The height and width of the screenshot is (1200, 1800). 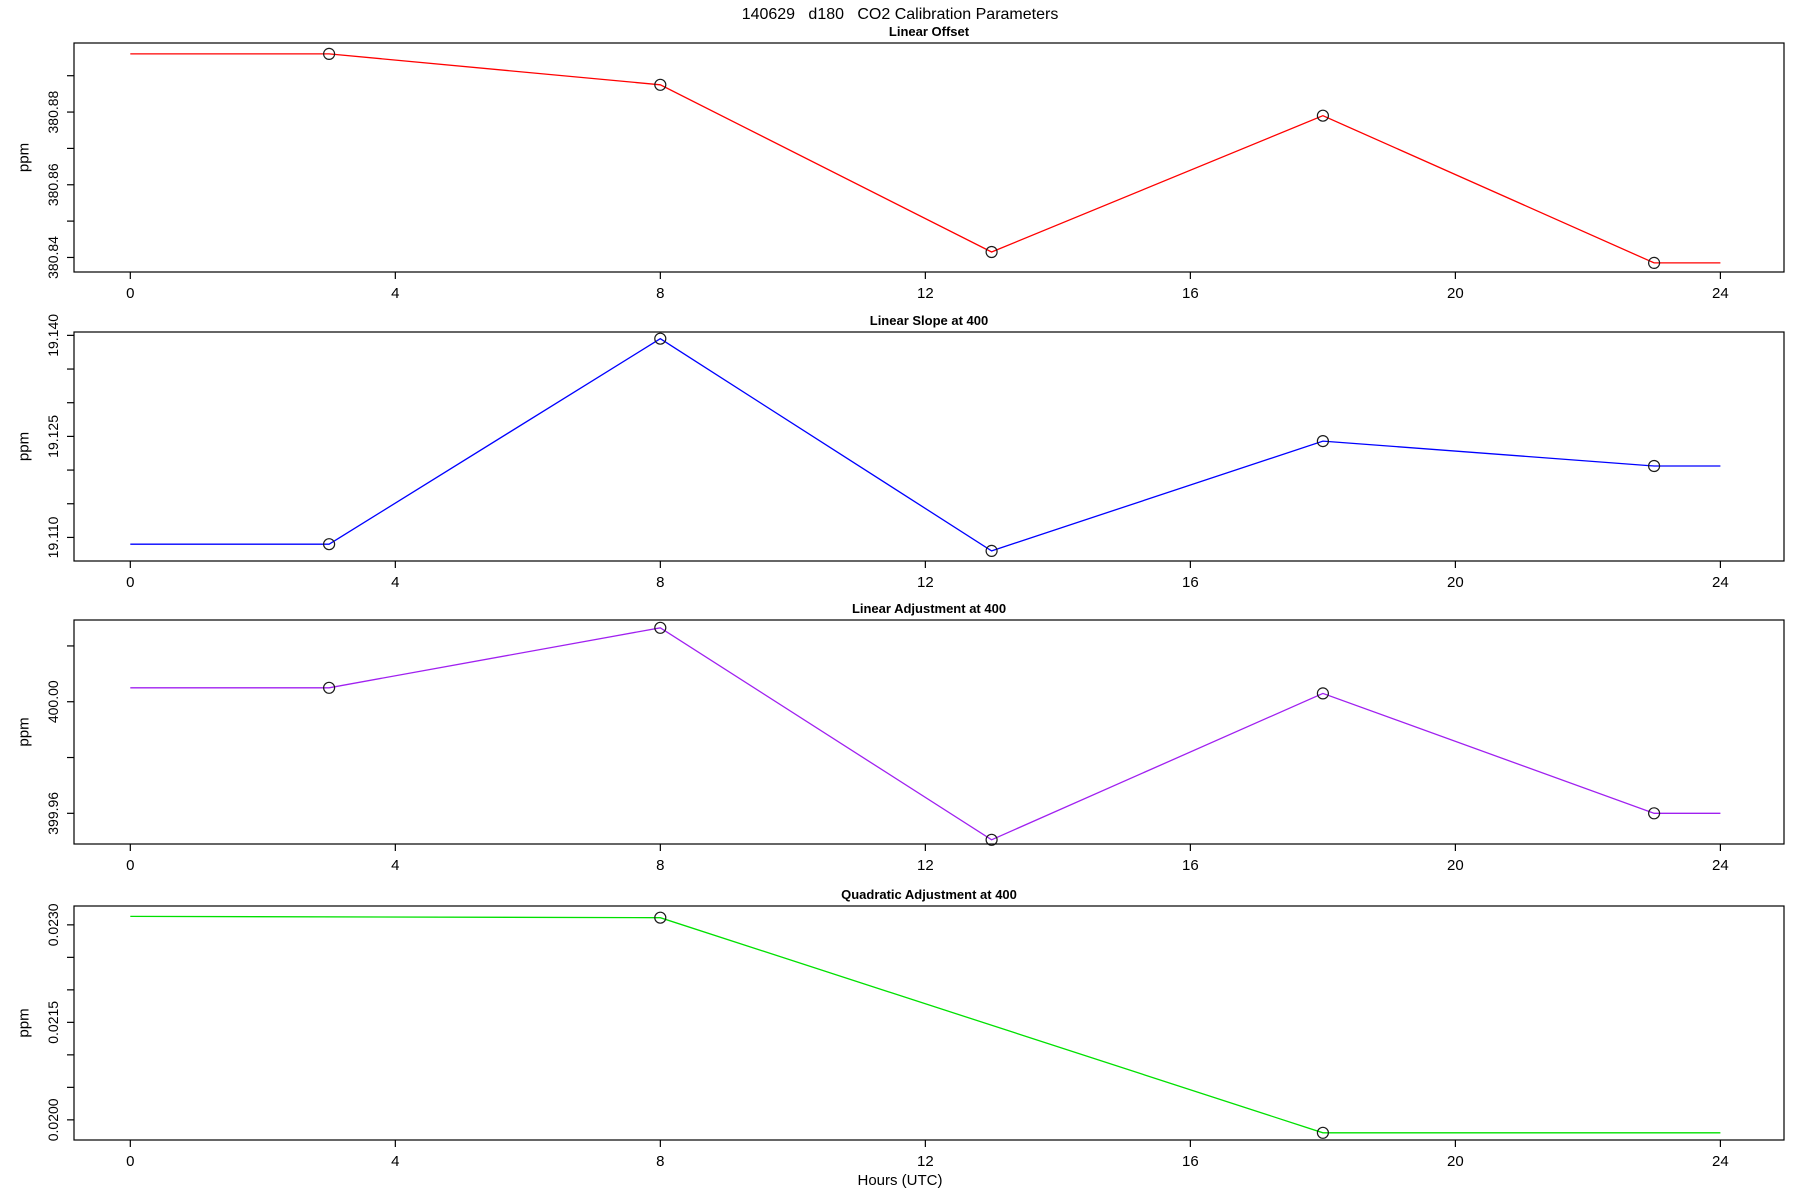 What do you see at coordinates (53, 1022) in the screenshot?
I see `y-tick-label: 0.0215` at bounding box center [53, 1022].